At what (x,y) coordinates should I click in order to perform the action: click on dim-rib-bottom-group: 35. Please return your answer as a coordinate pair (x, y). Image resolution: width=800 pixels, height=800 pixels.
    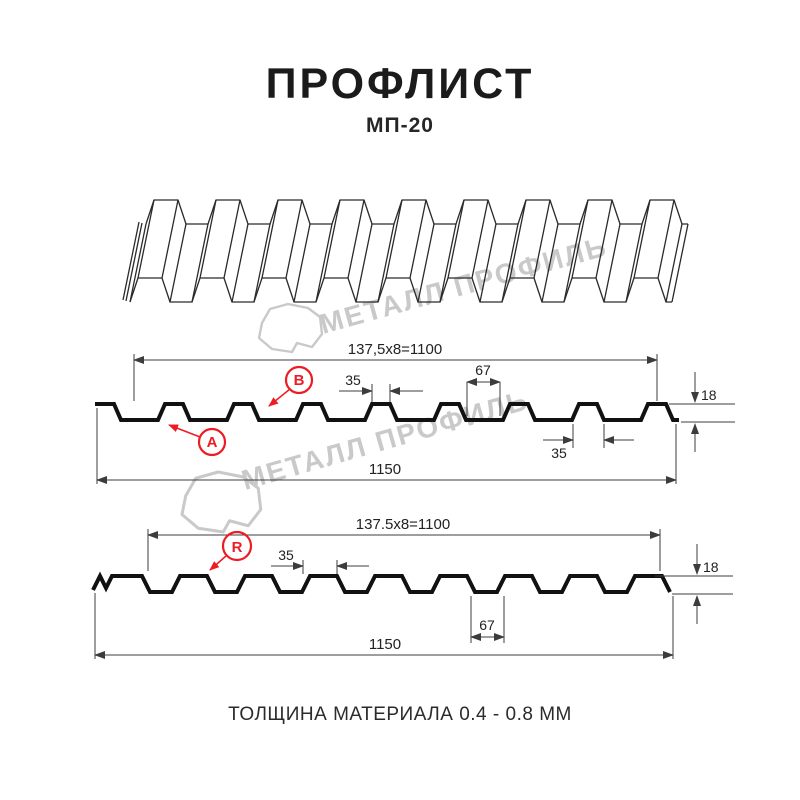
    Looking at the image, I should click on (588, 442).